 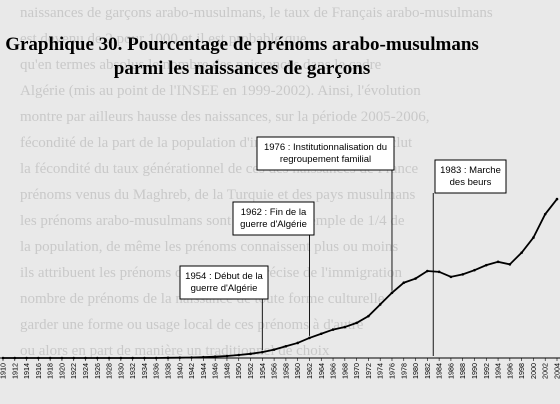 What do you see at coordinates (238, 371) in the screenshot?
I see `x-tick-label: 1950` at bounding box center [238, 371].